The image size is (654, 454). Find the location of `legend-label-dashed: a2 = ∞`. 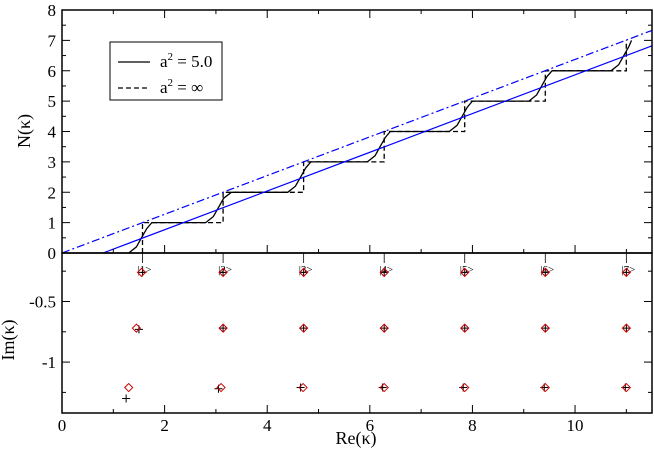

legend-label-dashed: a2 = ∞ is located at coordinates (181, 87).